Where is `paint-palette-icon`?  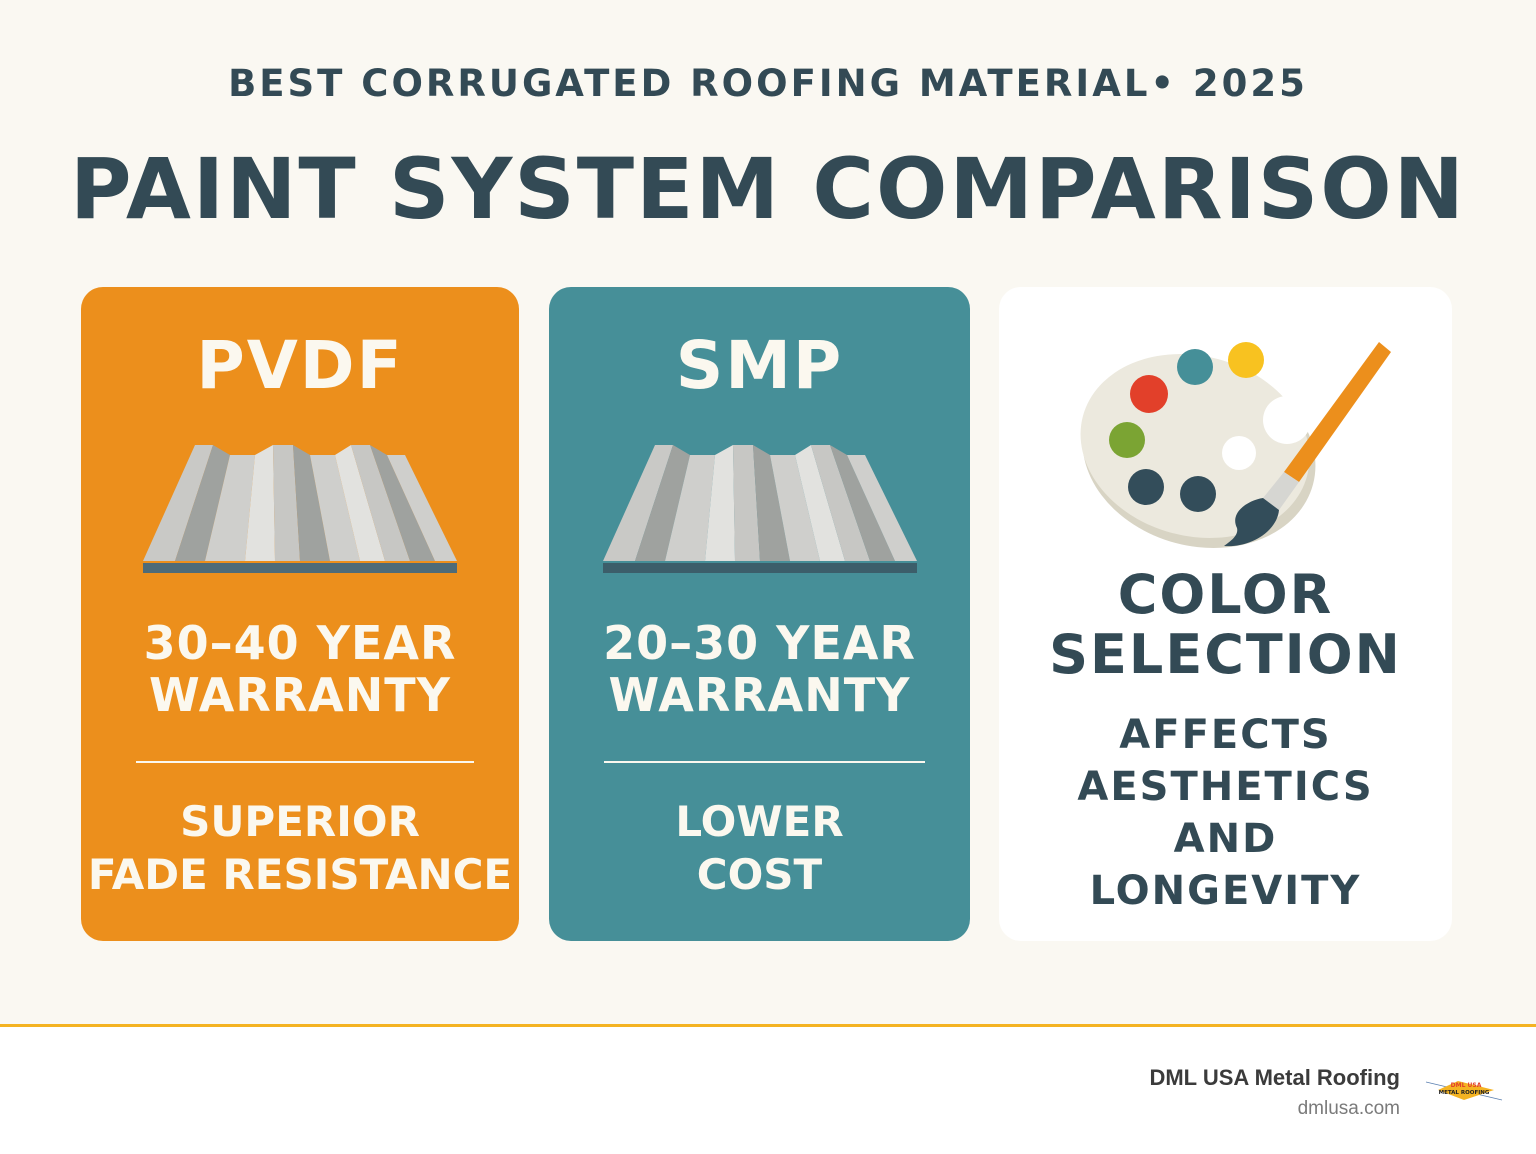 paint-palette-icon is located at coordinates (1235, 445).